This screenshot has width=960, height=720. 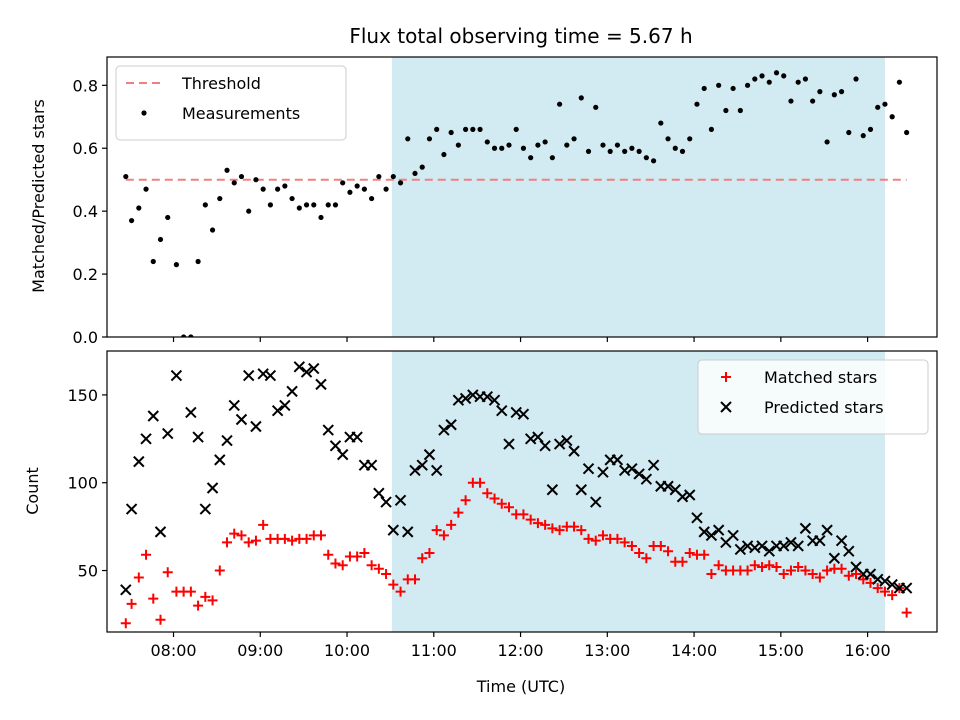 What do you see at coordinates (868, 650) in the screenshot?
I see `x-tick-label: 16:00` at bounding box center [868, 650].